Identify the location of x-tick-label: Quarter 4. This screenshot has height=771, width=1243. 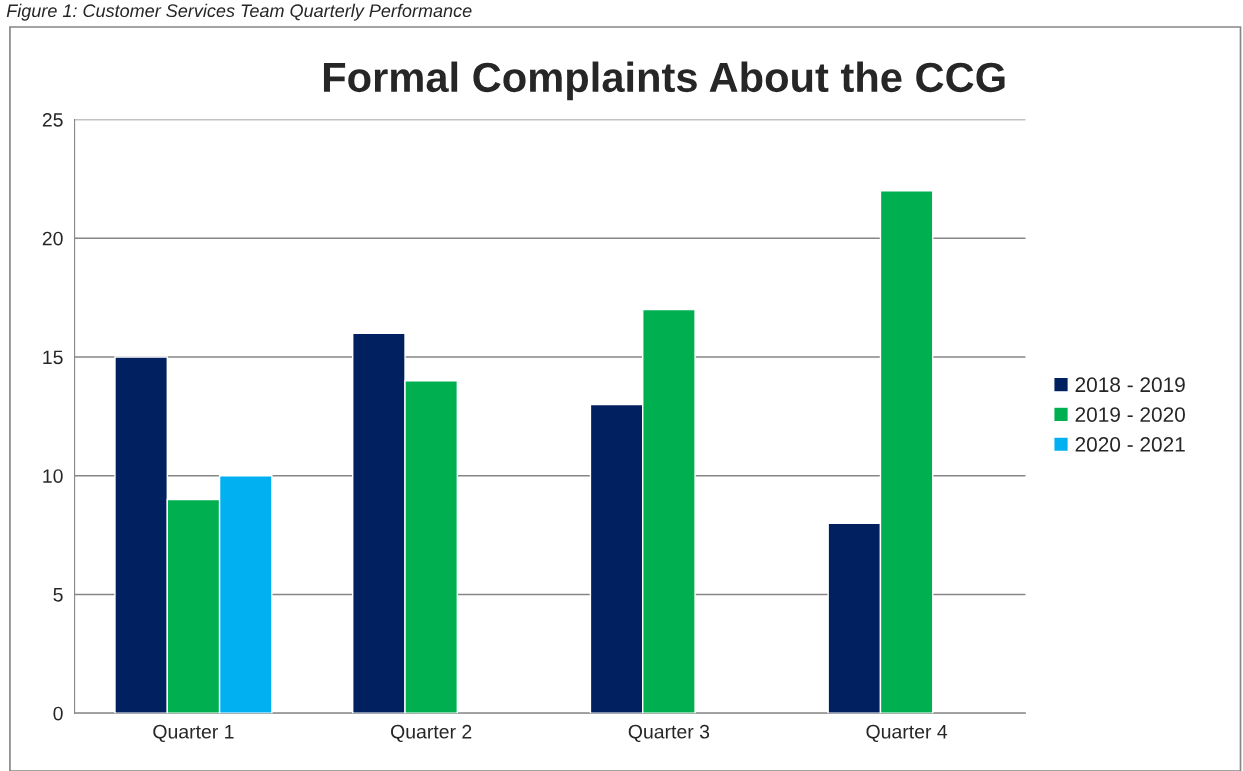
(907, 733).